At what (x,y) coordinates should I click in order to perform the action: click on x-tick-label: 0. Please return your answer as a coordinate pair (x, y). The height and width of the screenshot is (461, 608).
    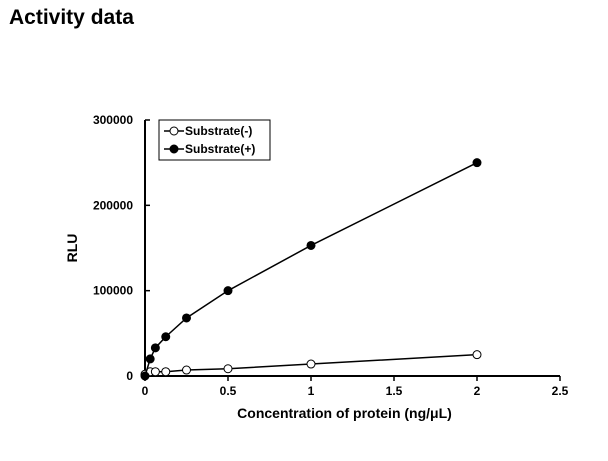
    Looking at the image, I should click on (145, 391).